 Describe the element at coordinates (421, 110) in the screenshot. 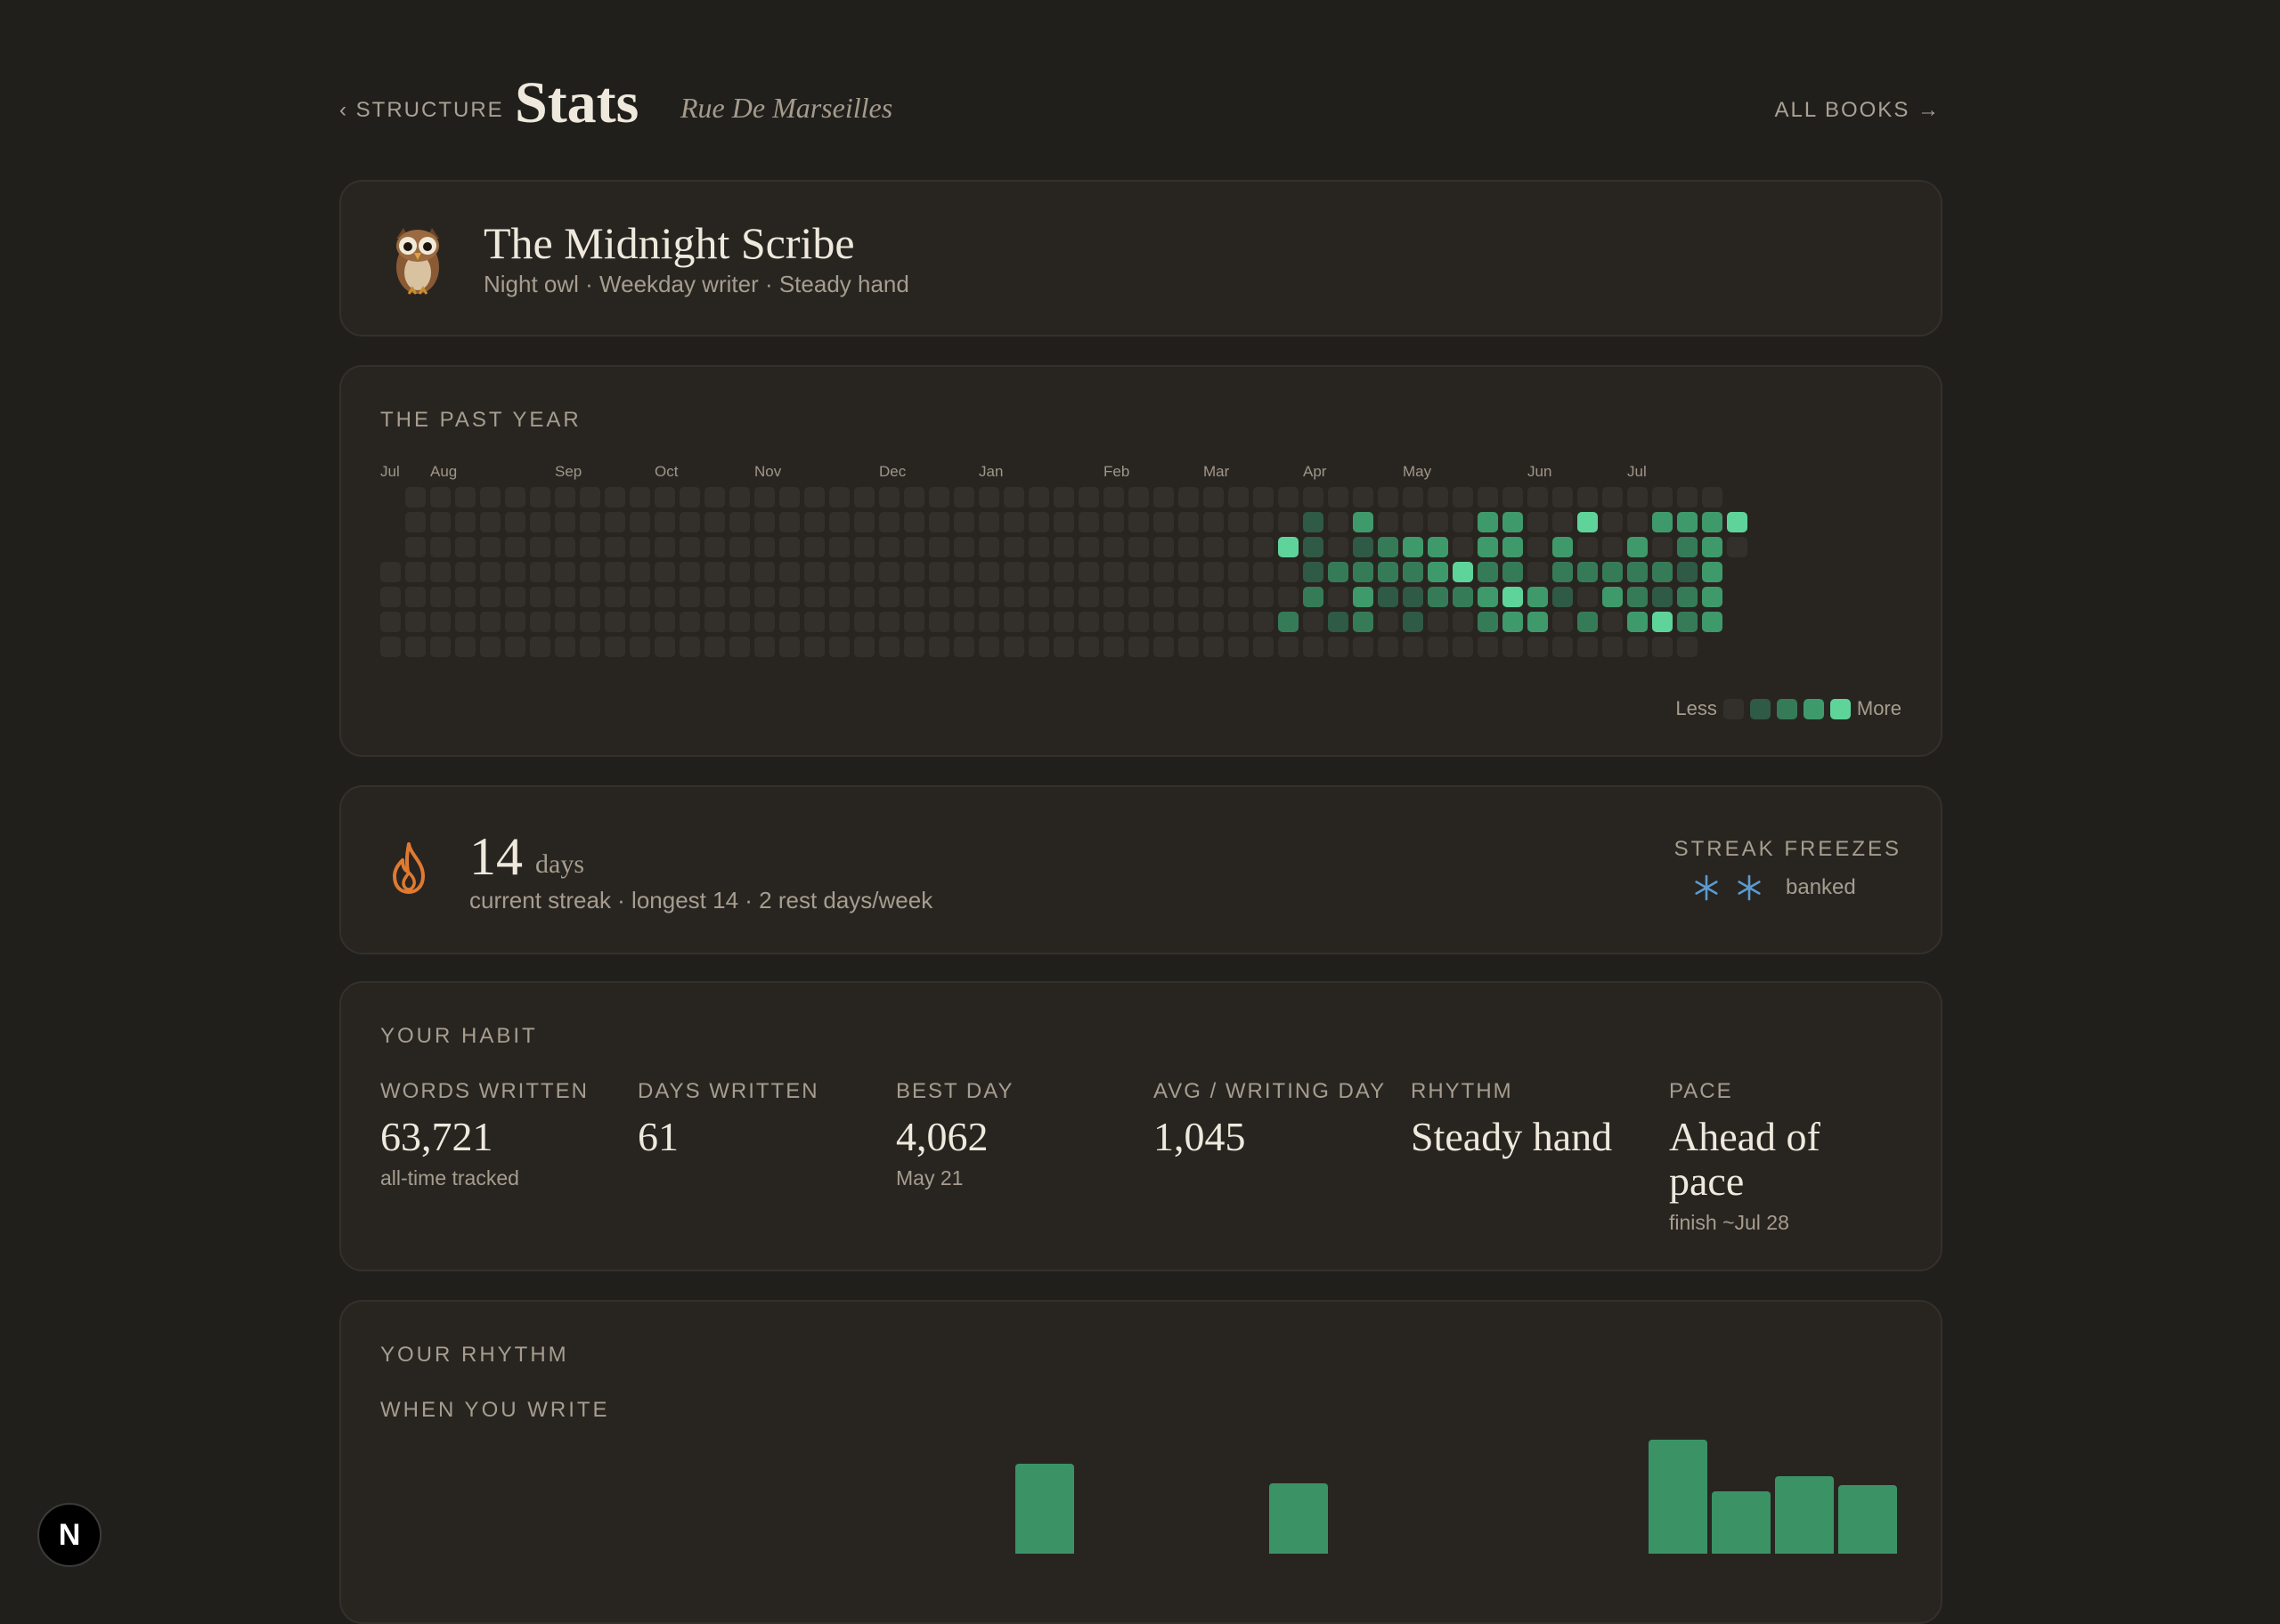

I see `back-to-structure-link: ‹ STRUCTURE` at that location.